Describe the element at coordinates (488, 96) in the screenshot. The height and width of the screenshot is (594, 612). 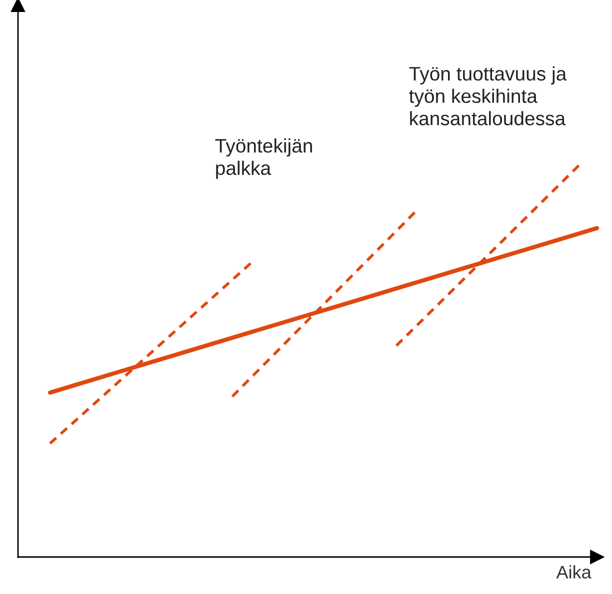
I see `text: Työn tuottavuus ja työn keskihinta kansantaloudessa` at that location.